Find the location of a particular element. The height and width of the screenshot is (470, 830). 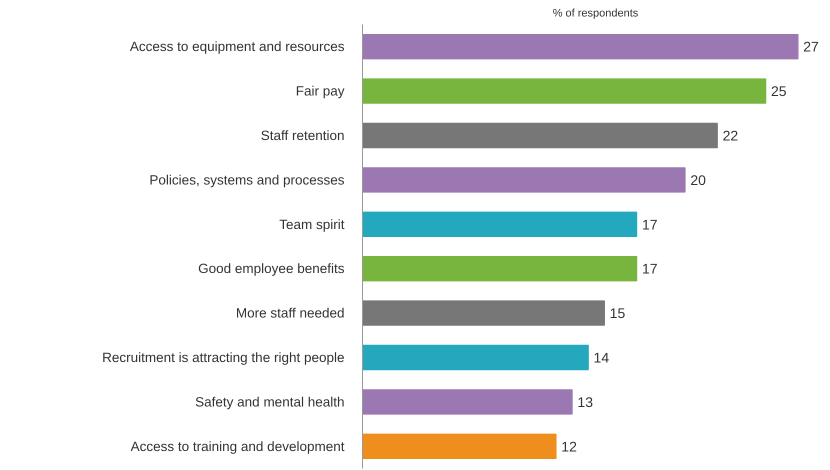

chart-title: % of respondents is located at coordinates (595, 14).